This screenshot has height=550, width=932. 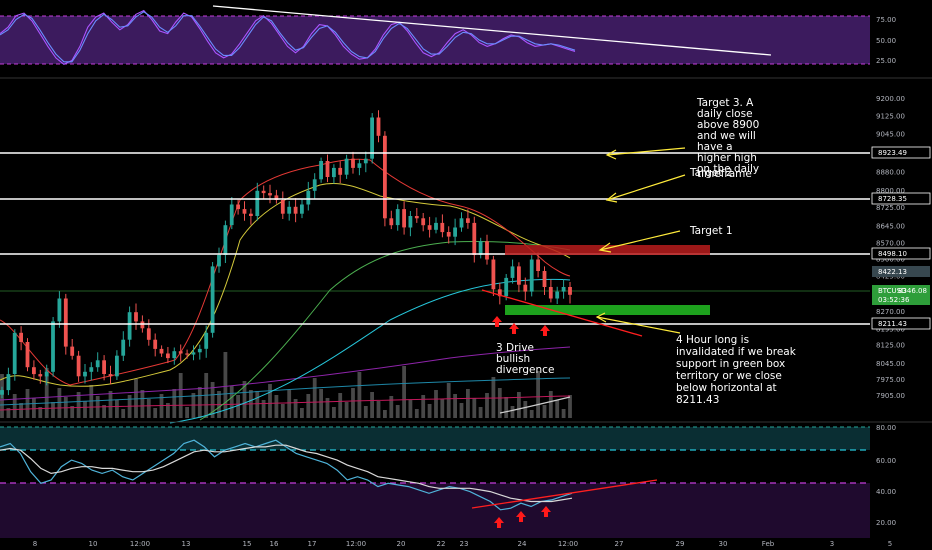 What do you see at coordinates (312, 544) in the screenshot?
I see `x-tick: 17` at bounding box center [312, 544].